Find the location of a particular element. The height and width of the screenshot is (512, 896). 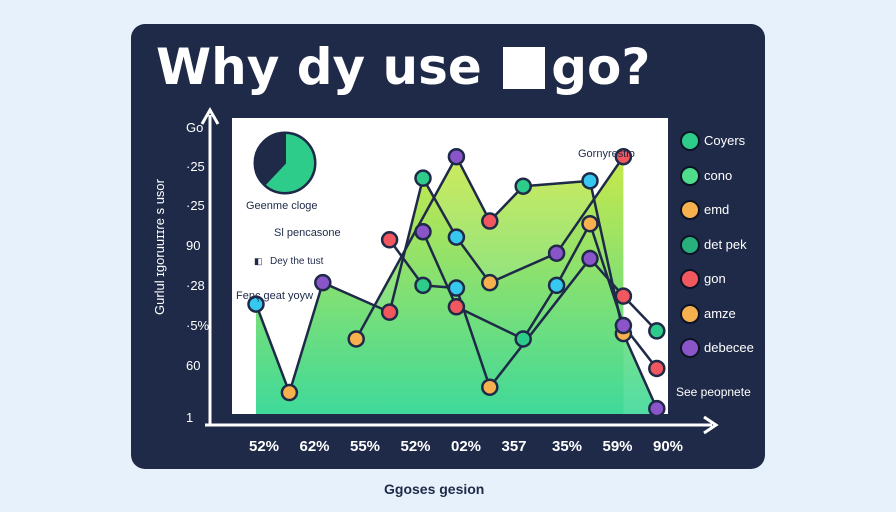

x-tick-label: 59% is located at coordinates (617, 446).